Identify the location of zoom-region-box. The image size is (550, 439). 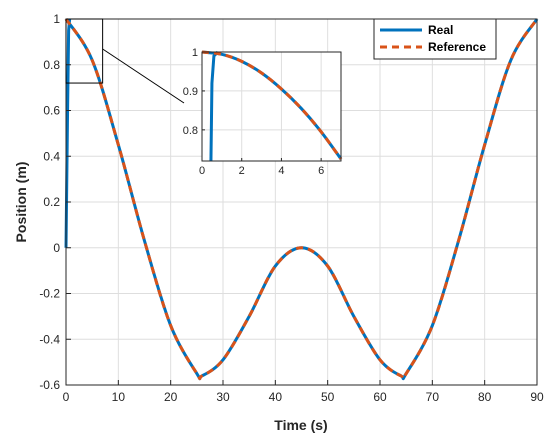
(84, 51).